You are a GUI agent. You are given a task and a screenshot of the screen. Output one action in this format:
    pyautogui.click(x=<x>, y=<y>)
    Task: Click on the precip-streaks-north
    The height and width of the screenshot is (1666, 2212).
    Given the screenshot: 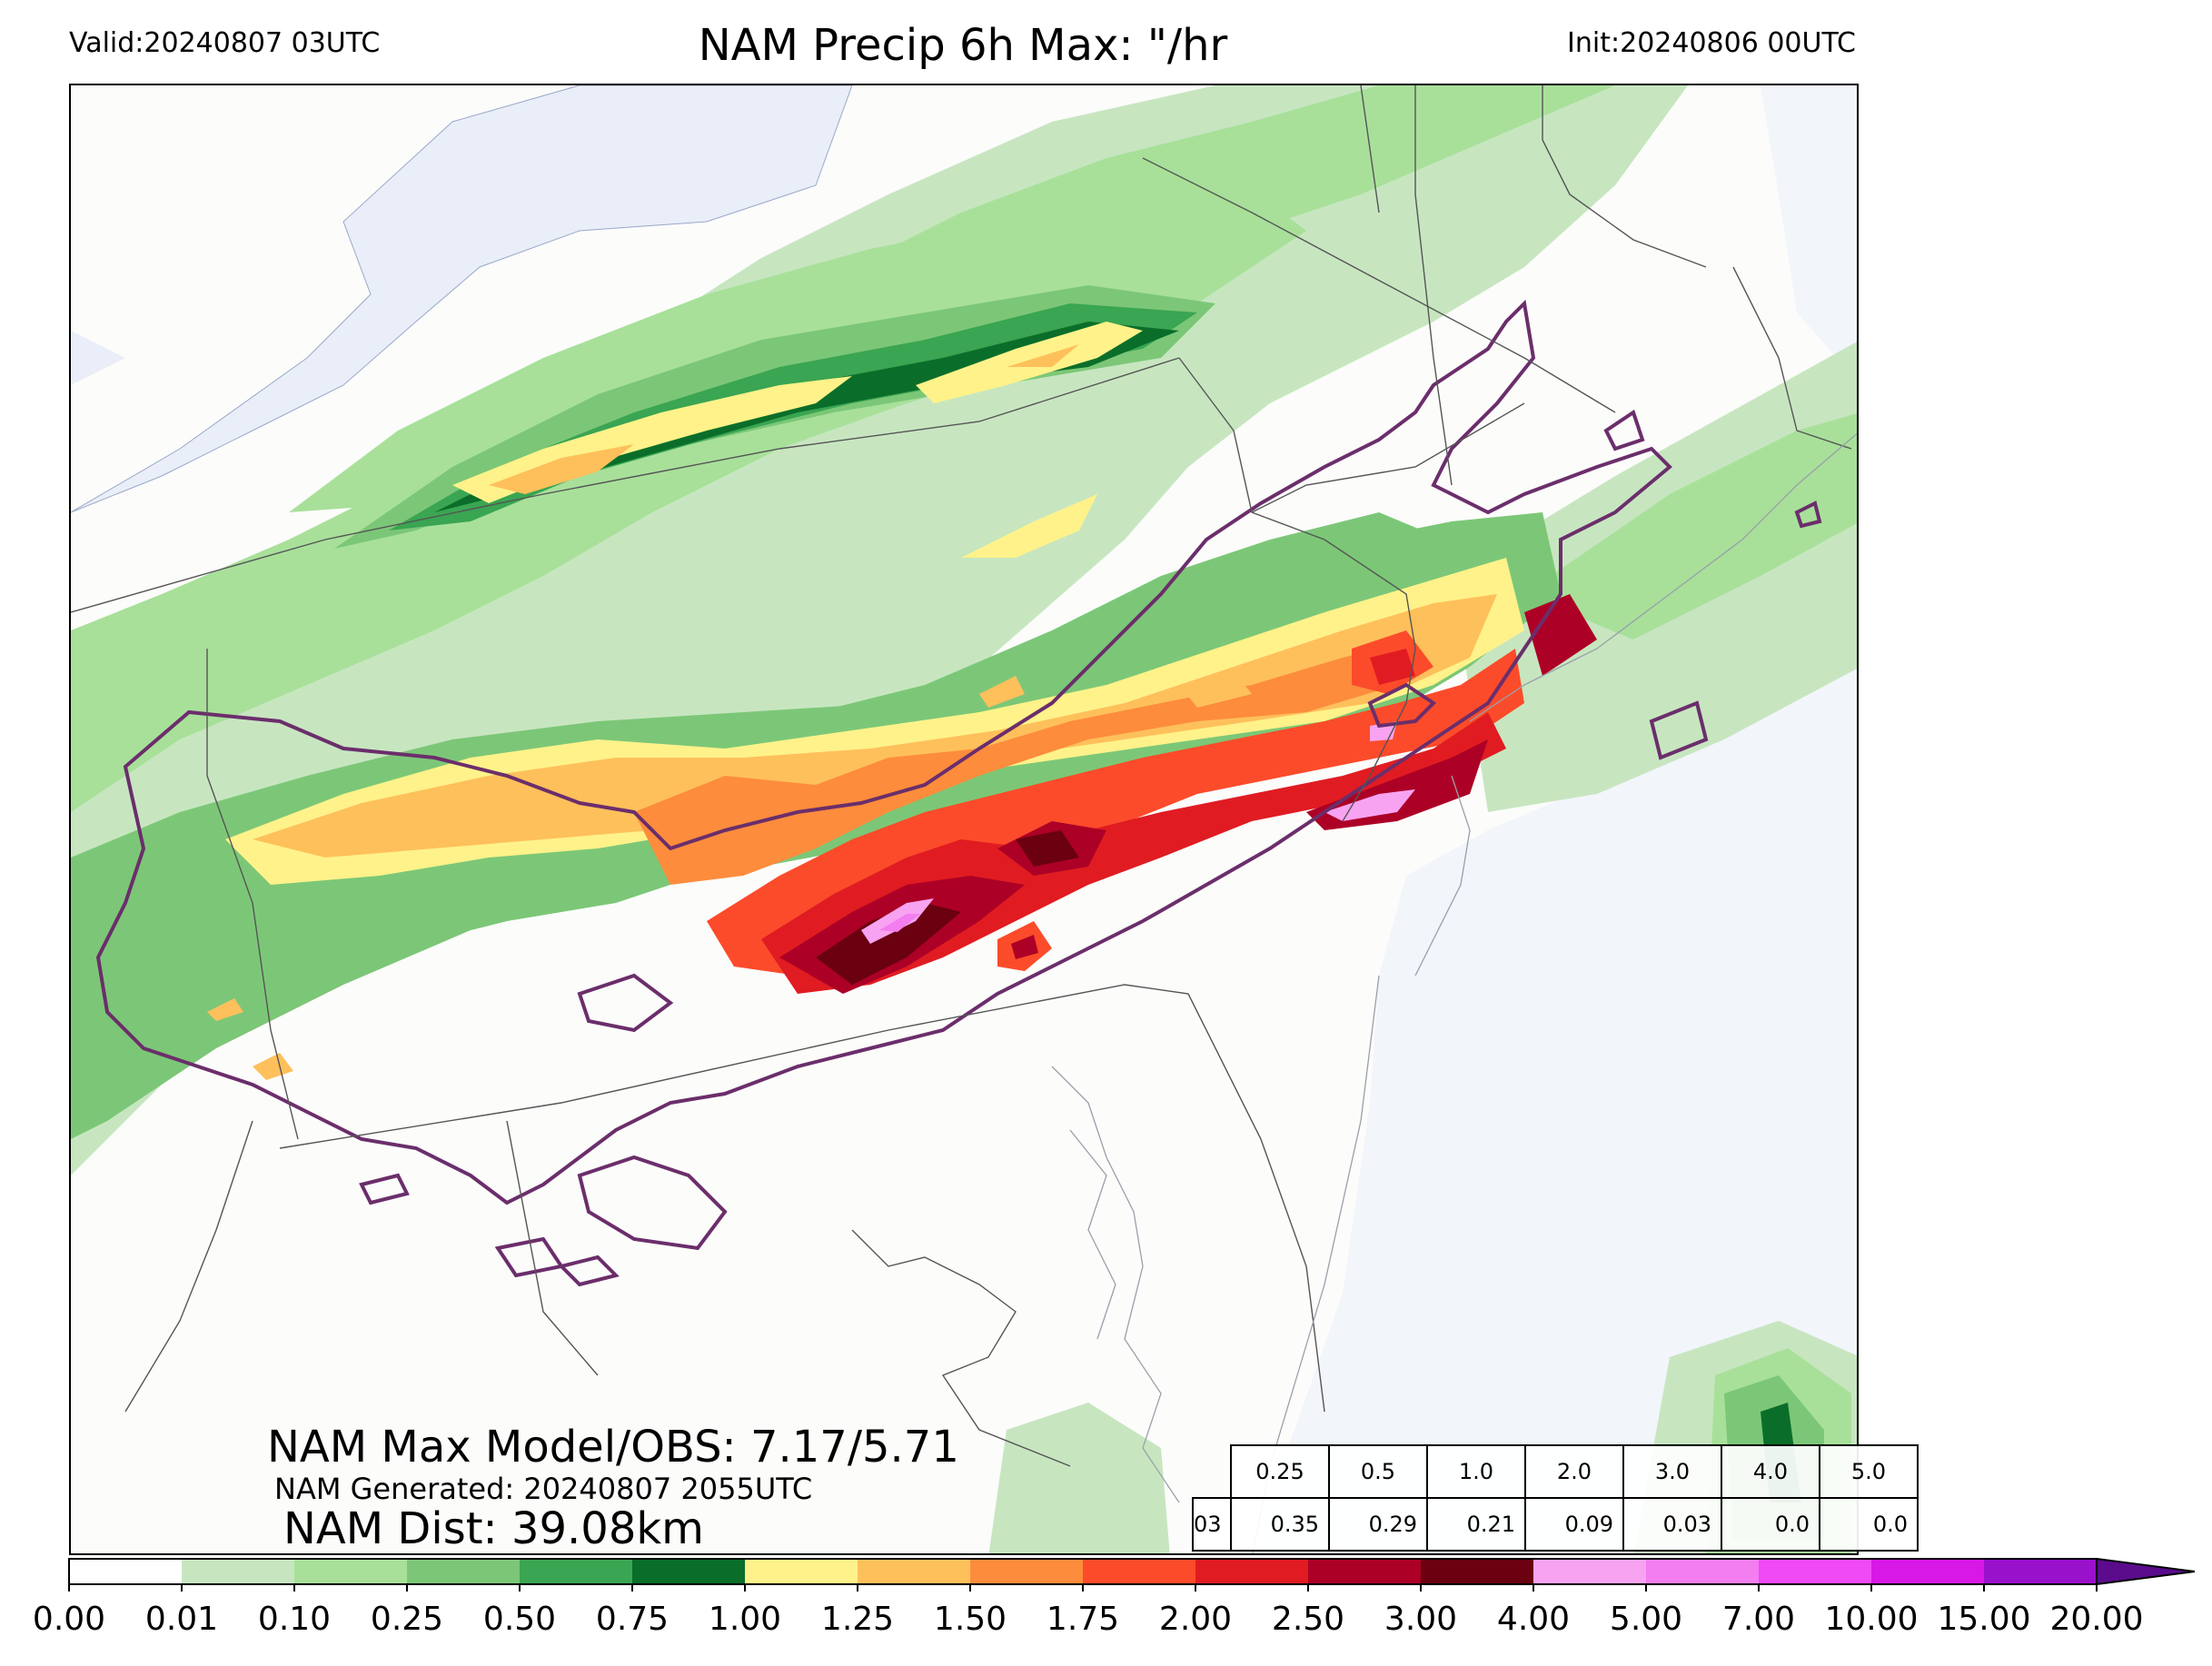 What is the action you would take?
    pyautogui.click(x=797, y=440)
    